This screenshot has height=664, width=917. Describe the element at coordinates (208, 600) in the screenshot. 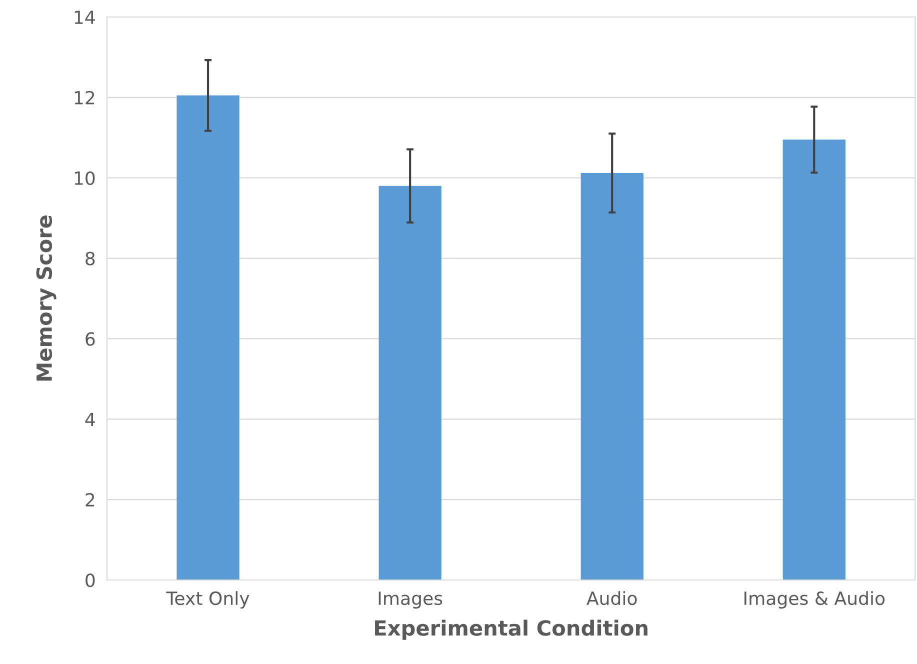

I see `x-tick-label: Text Only` at that location.